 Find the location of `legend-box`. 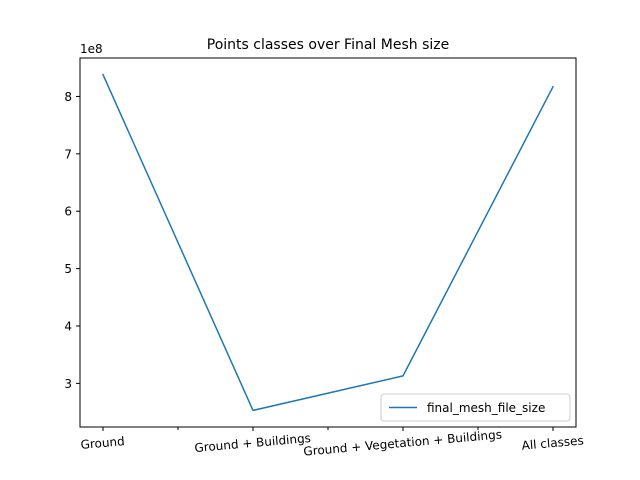

legend-box is located at coordinates (475, 407).